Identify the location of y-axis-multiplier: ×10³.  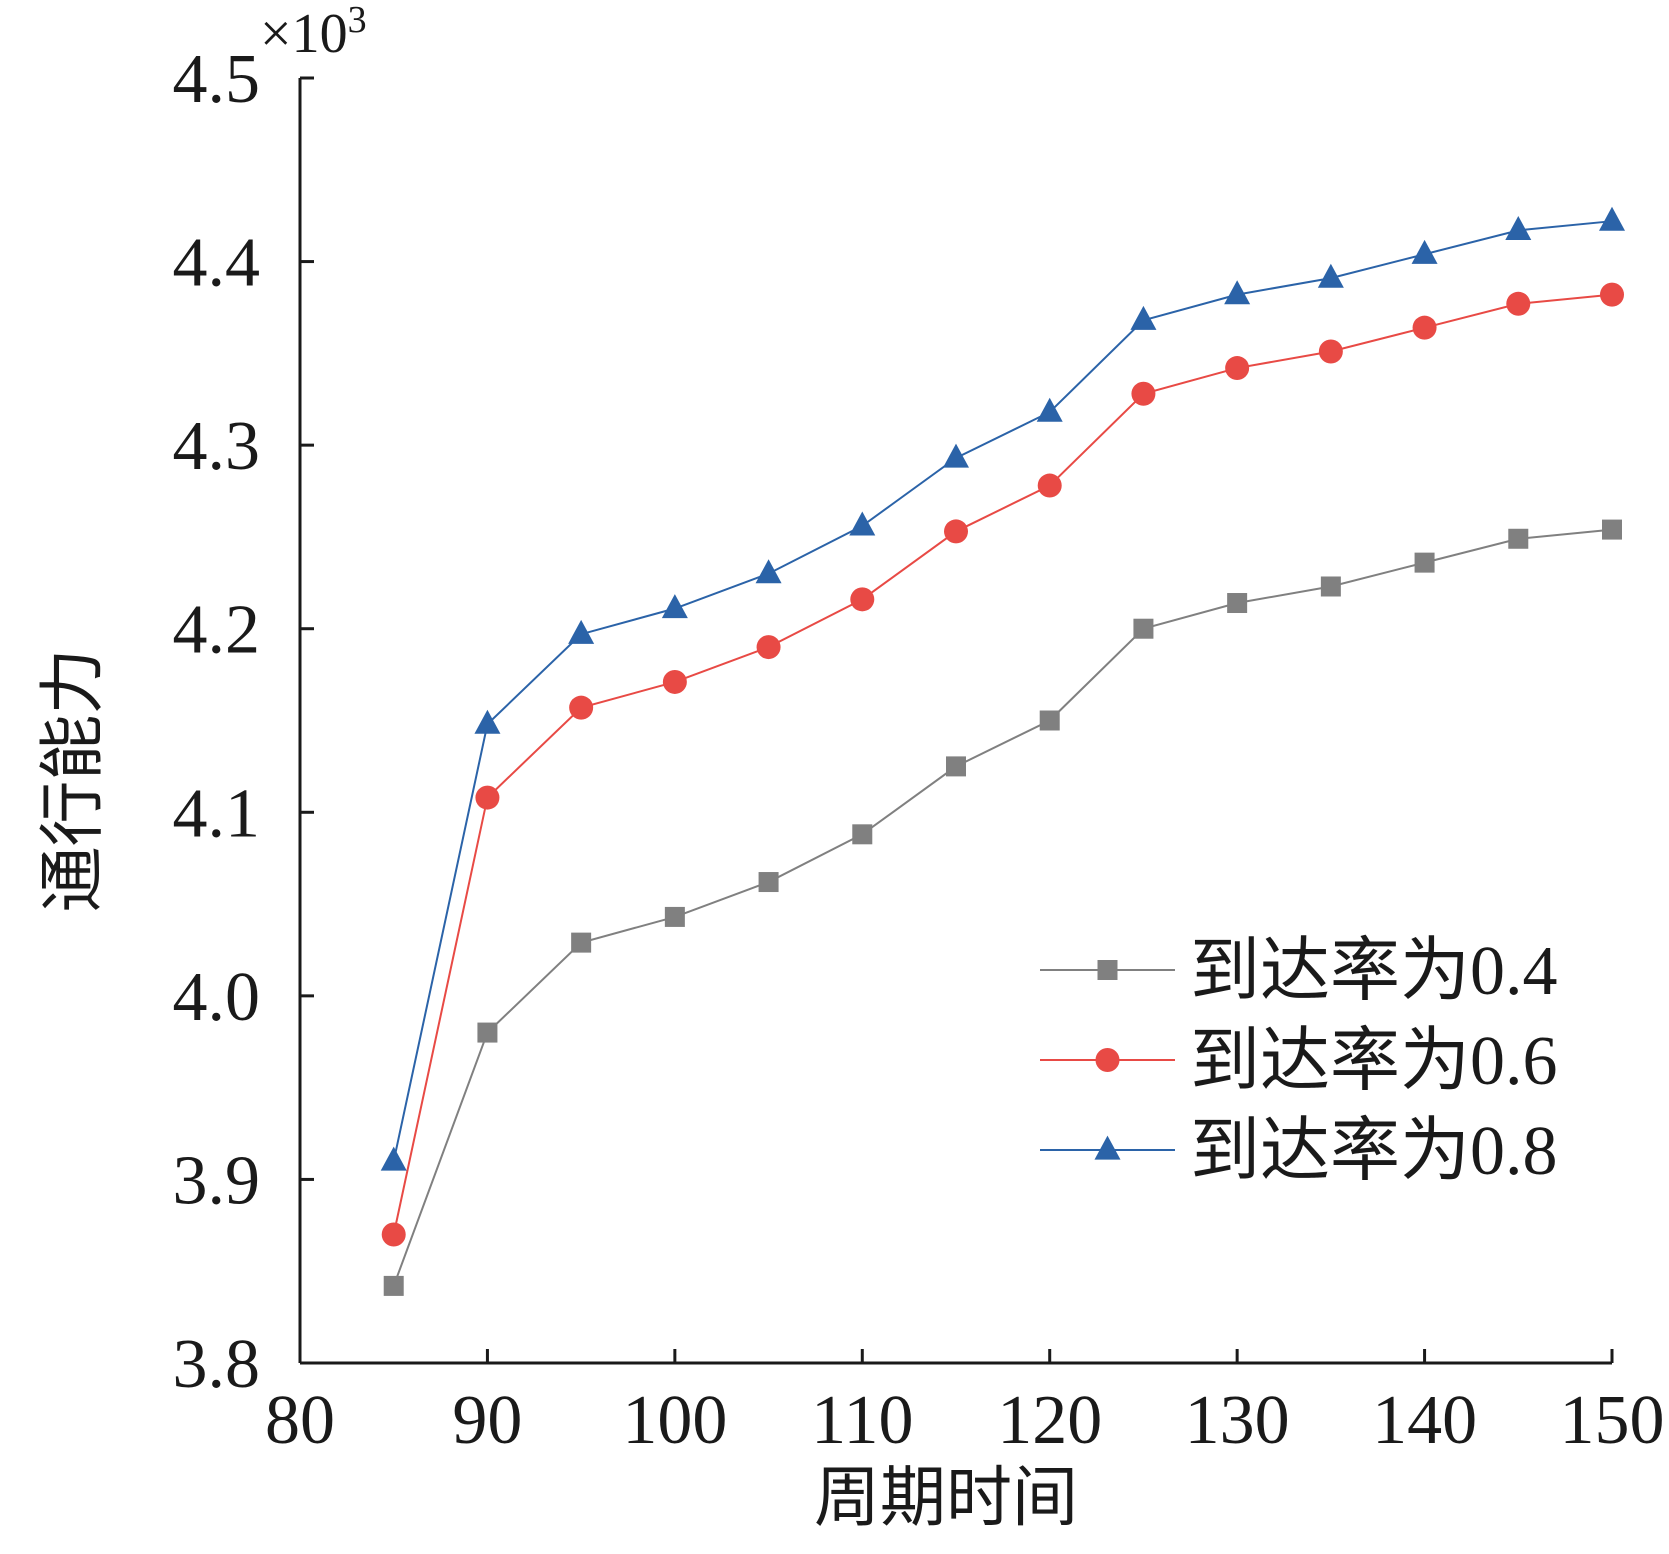
(313, 32).